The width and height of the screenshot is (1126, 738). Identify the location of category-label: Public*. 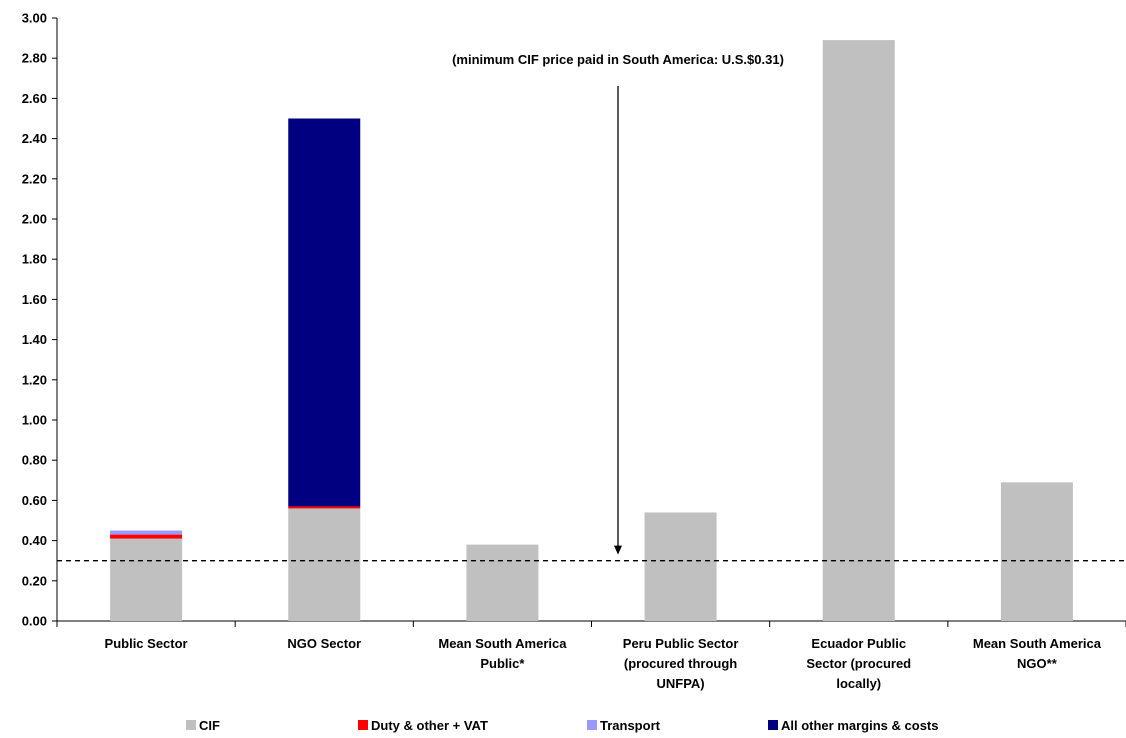
(502, 663).